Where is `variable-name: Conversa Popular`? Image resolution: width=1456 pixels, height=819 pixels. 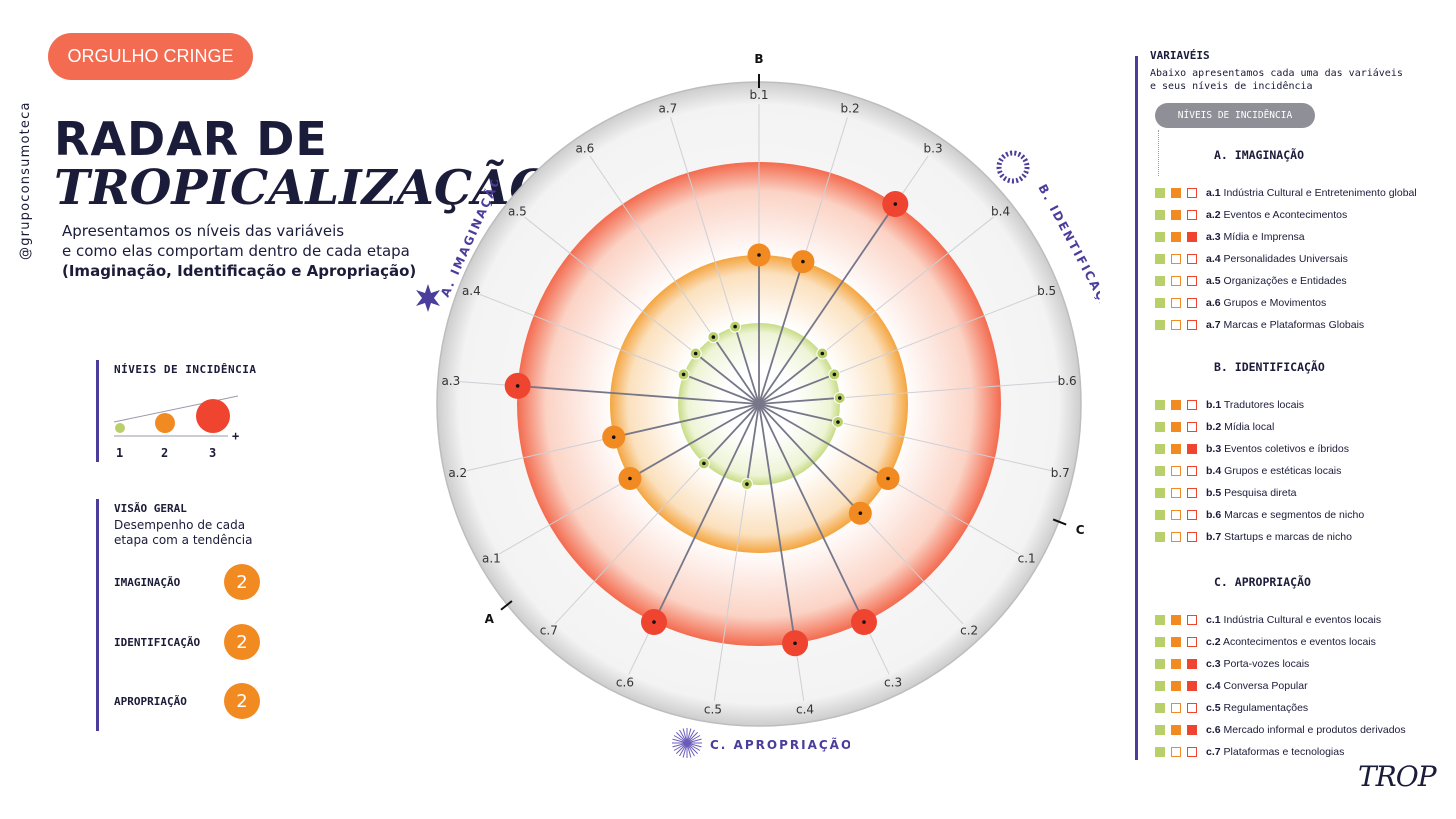 variable-name: Conversa Popular is located at coordinates (1264, 686).